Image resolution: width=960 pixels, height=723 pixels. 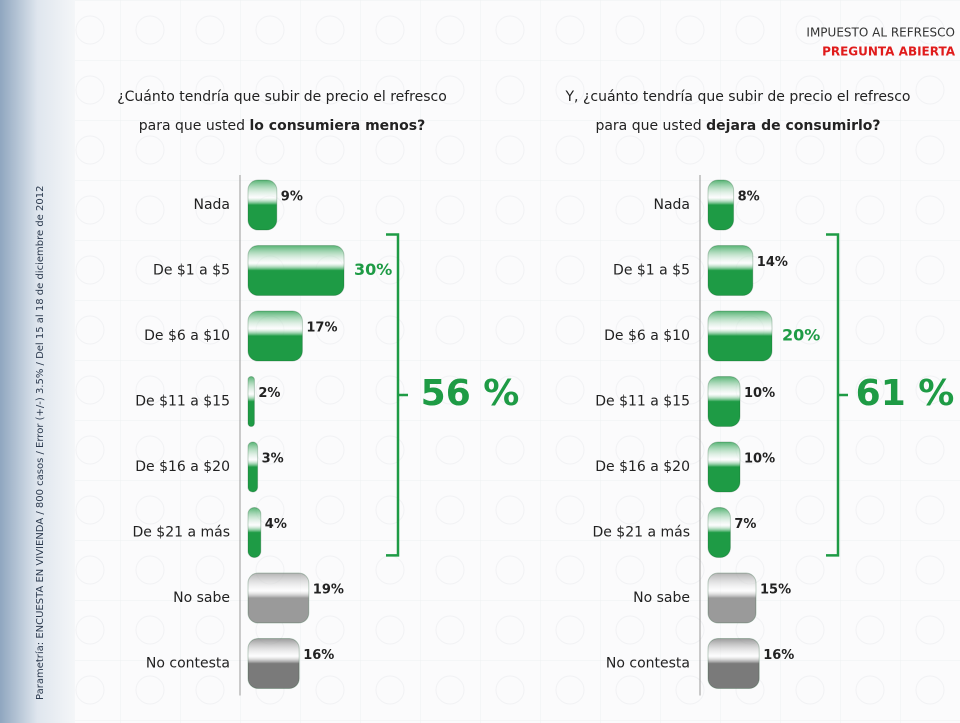 I want to click on side-strip, so click(x=37, y=361).